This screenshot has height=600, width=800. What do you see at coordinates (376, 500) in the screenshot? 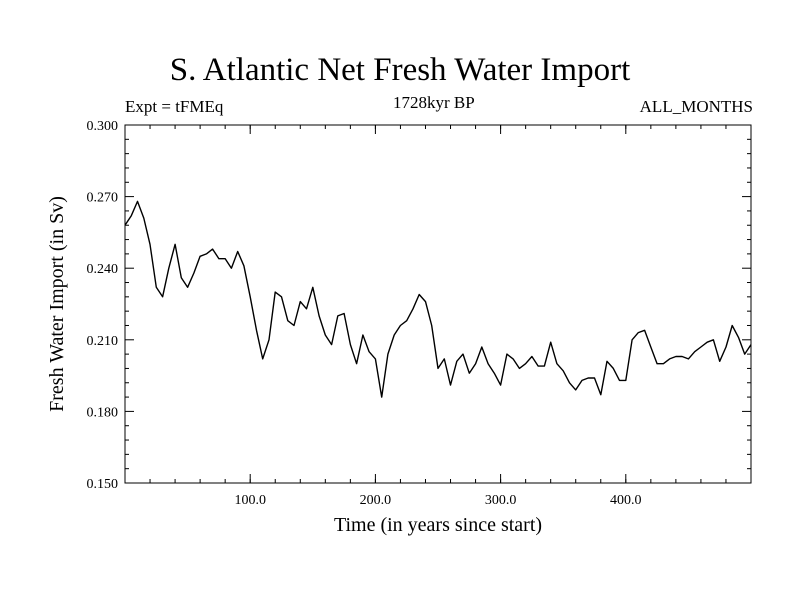
I see `x-tick-label: 200.0` at bounding box center [376, 500].